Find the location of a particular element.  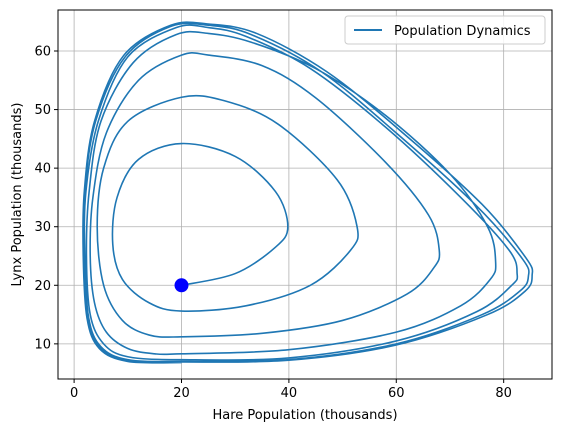

y-tick-label: 50 is located at coordinates (42, 110).